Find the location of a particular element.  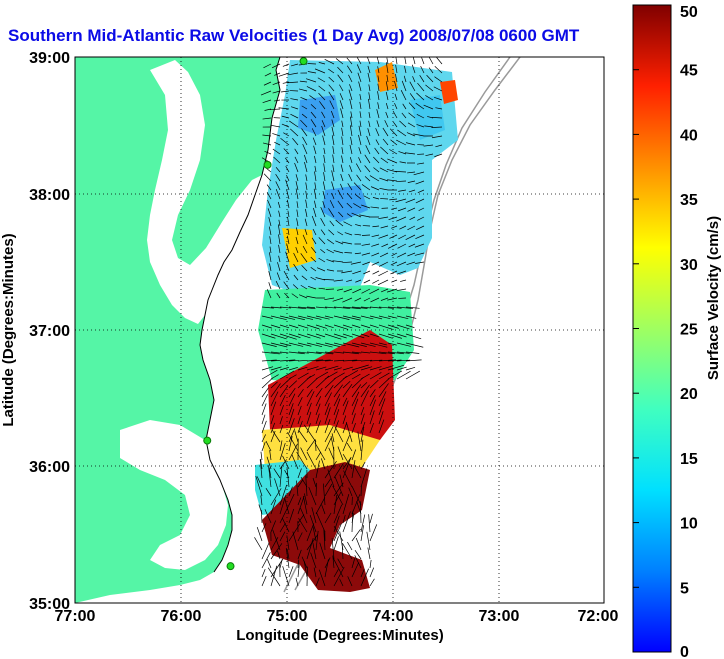

field-deep-red-south is located at coordinates (316, 527).